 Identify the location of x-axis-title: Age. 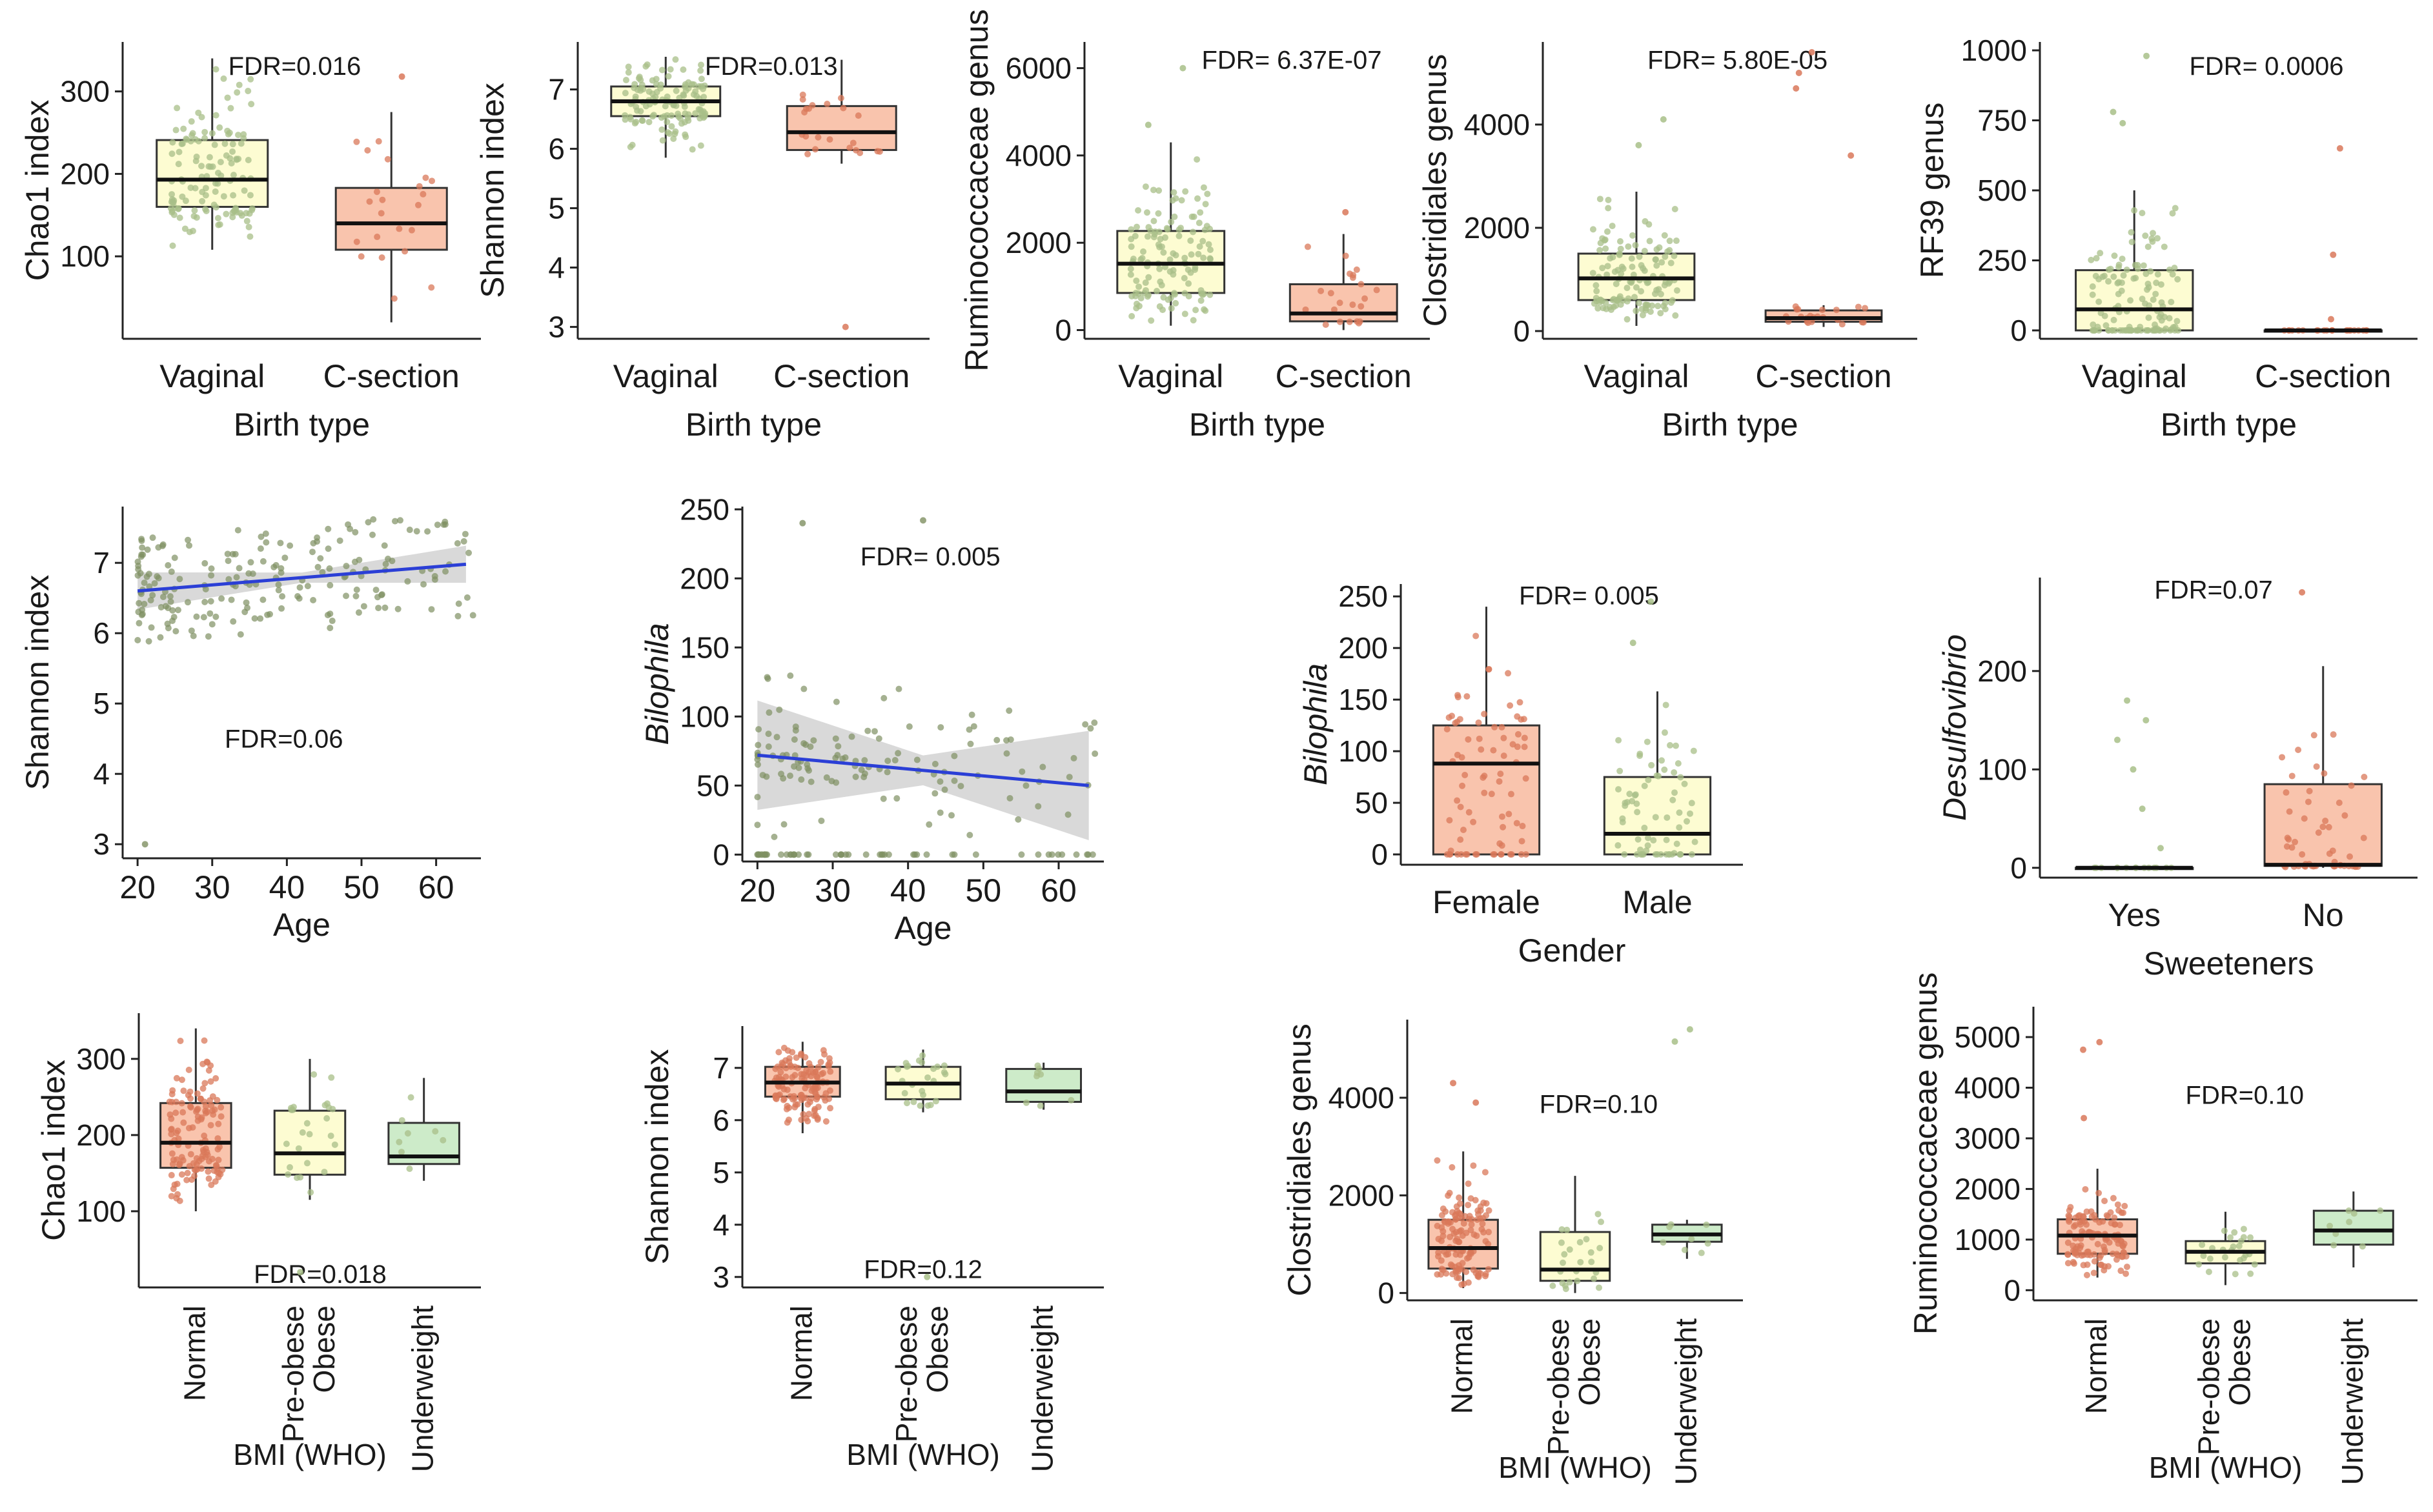
(302, 925).